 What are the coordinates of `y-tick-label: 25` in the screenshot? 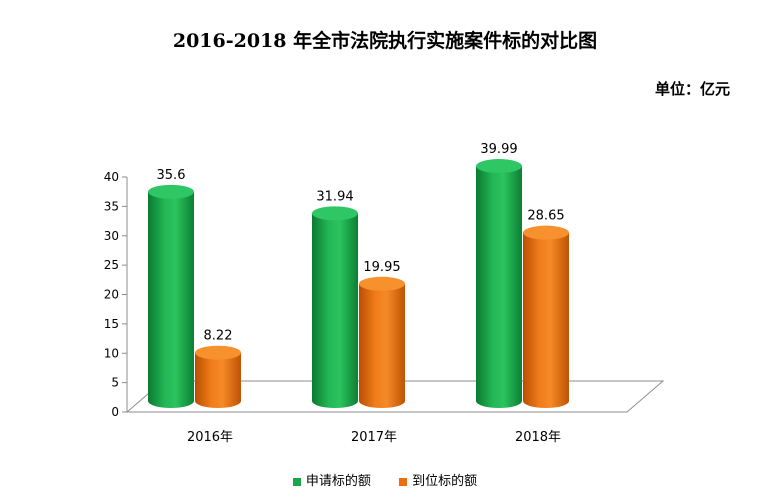 It's located at (111, 265).